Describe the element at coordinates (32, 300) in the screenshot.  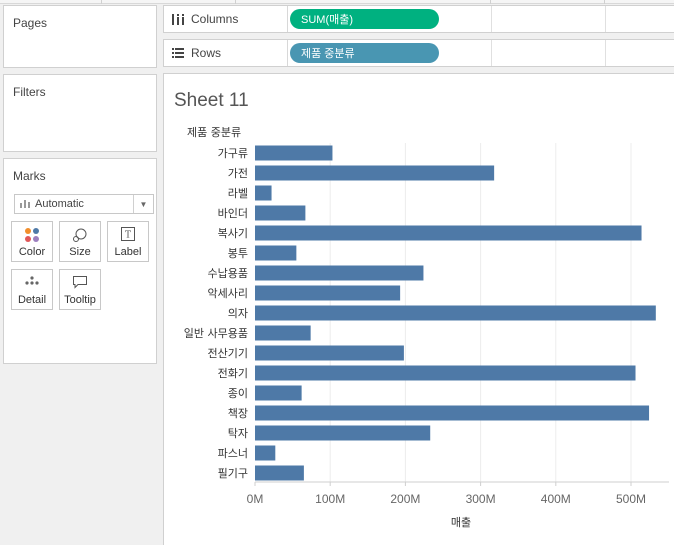
I see `detail-button-label: Detail` at that location.